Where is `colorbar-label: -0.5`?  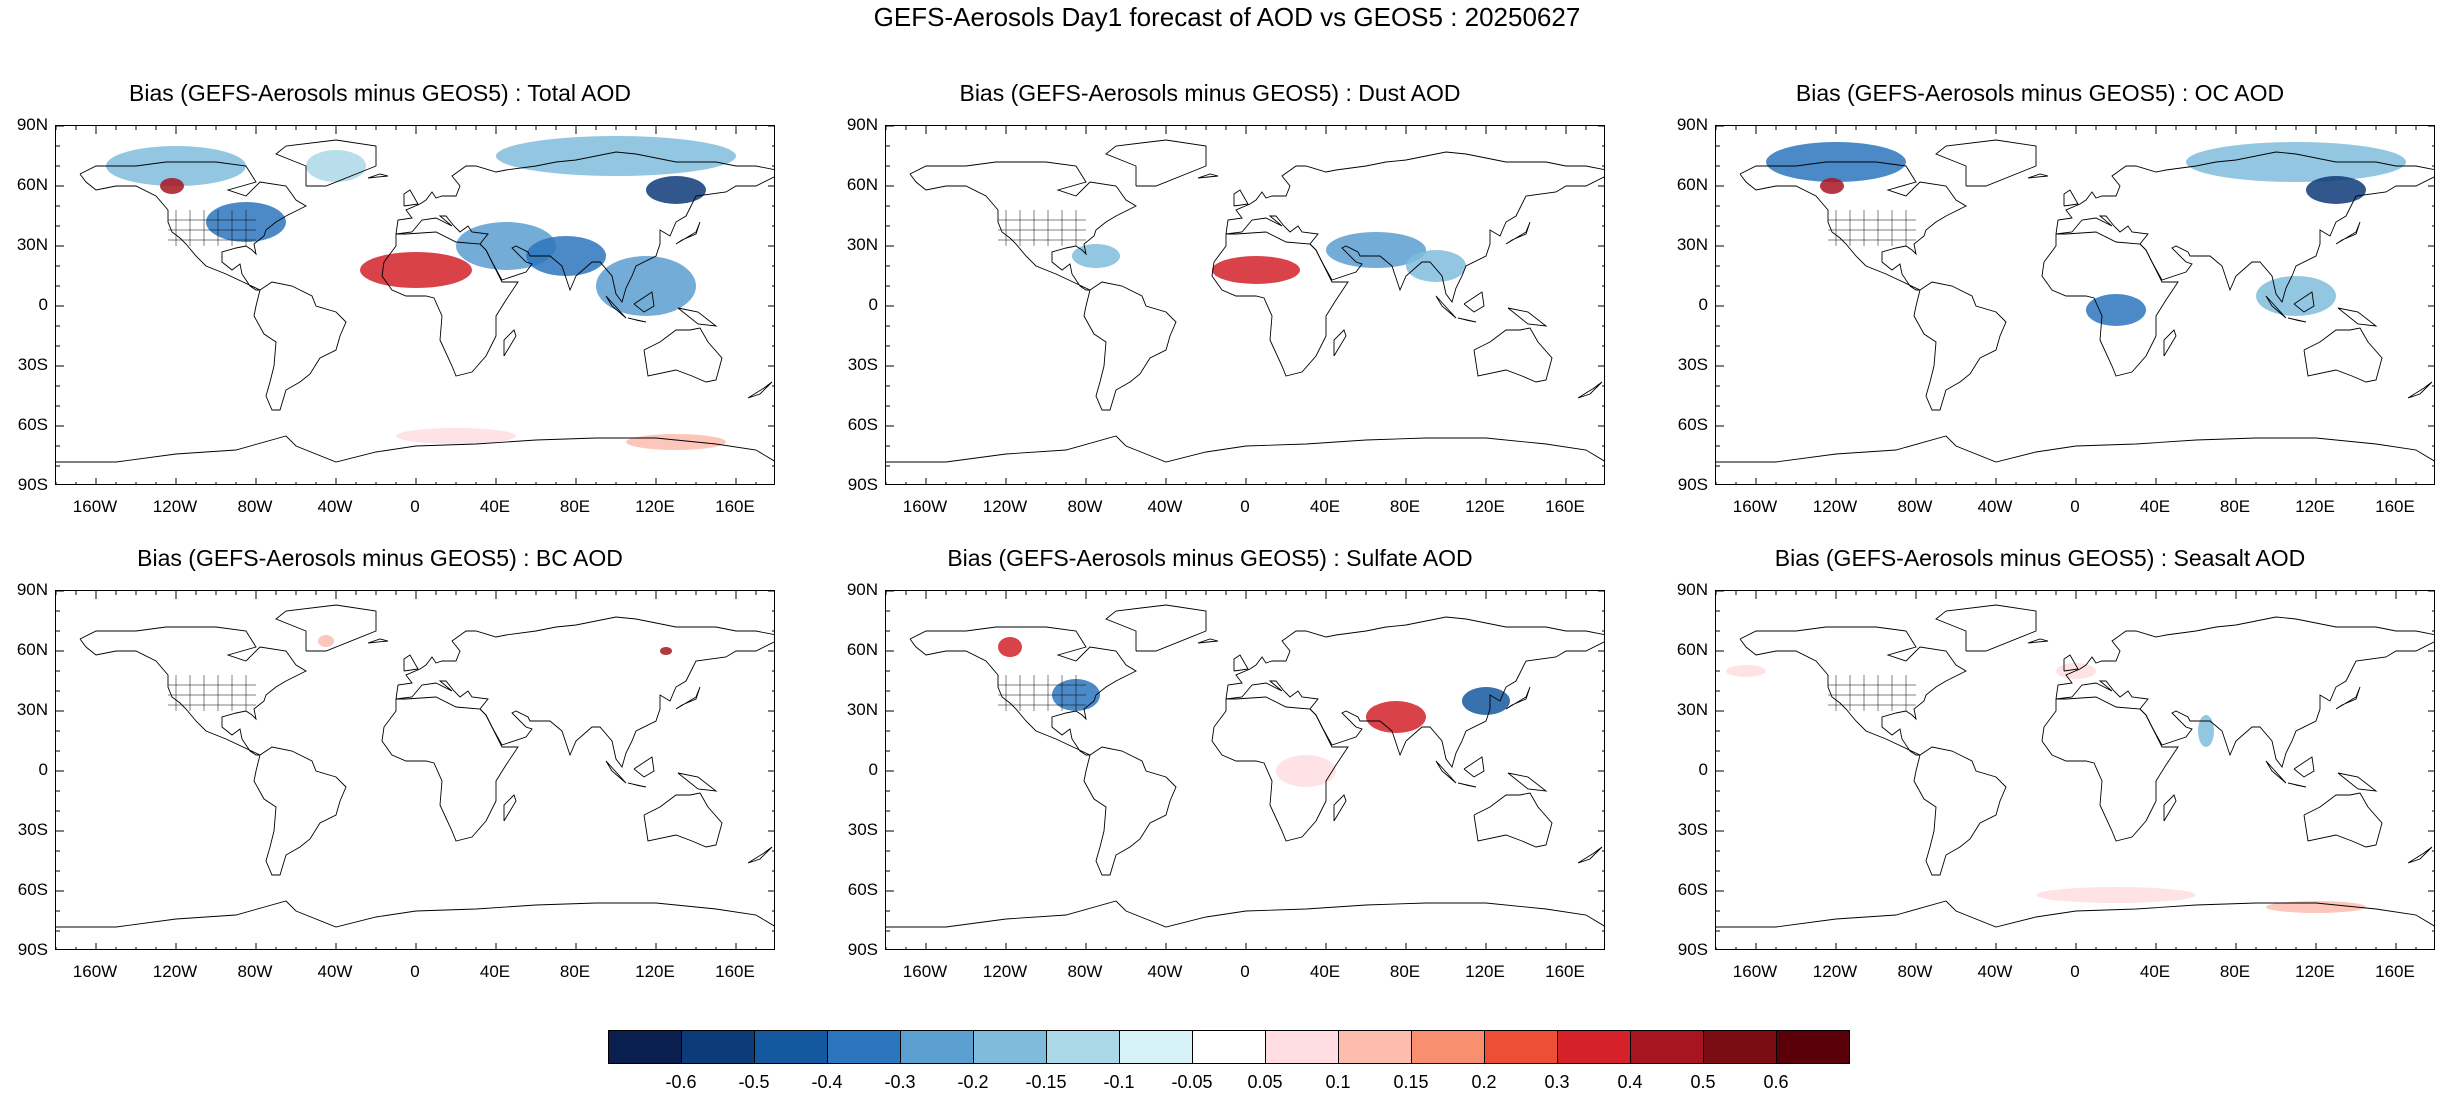
colorbar-label: -0.5 is located at coordinates (754, 1082).